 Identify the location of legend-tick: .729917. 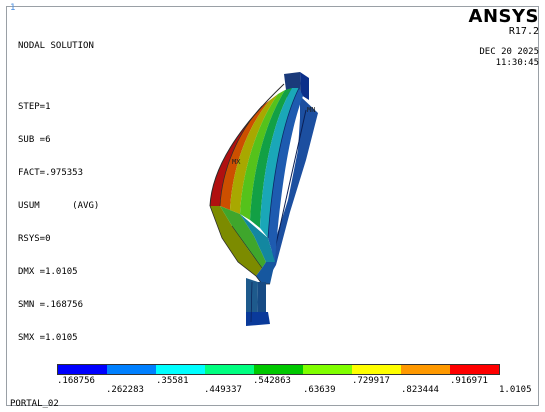
(371, 381).